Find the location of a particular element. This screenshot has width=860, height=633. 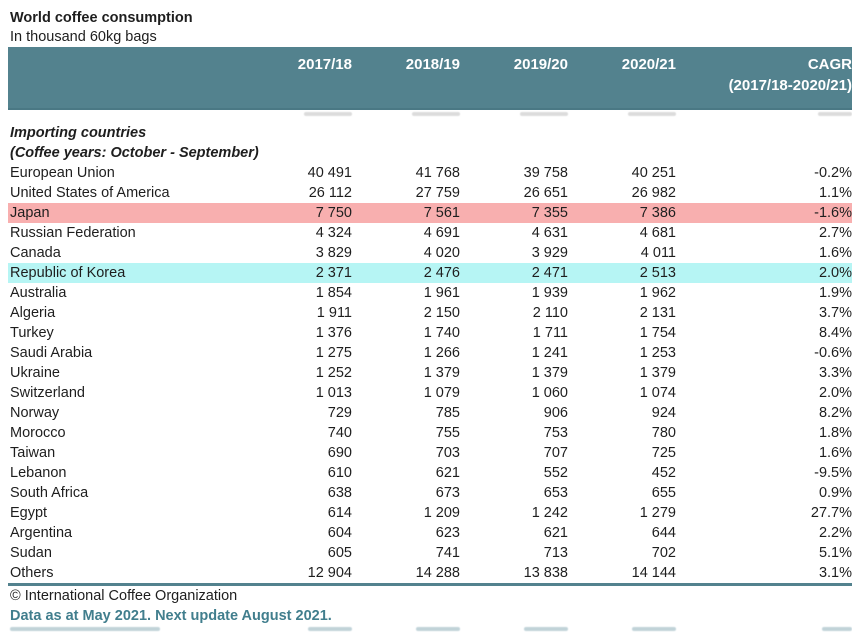

value-cell-2018-19: 785 is located at coordinates (447, 413).